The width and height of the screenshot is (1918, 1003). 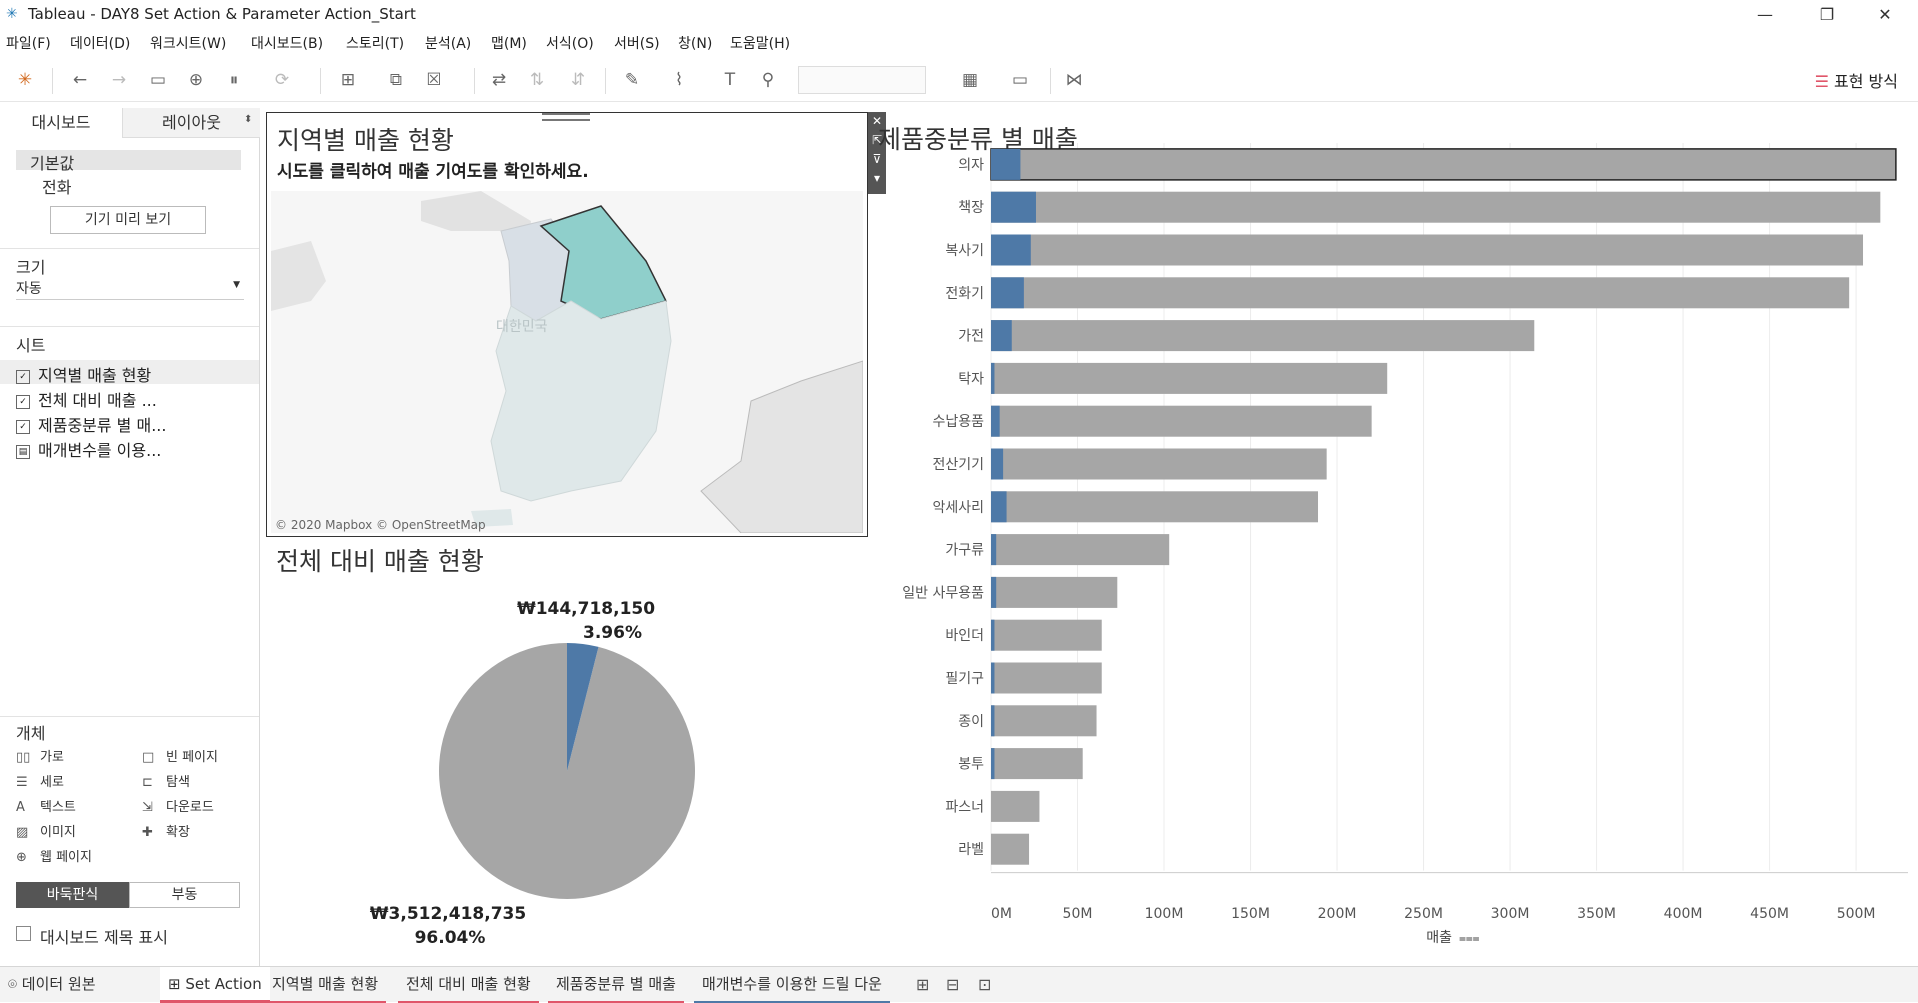 What do you see at coordinates (28, 44) in the screenshot?
I see `menu-file: 파일(F)` at bounding box center [28, 44].